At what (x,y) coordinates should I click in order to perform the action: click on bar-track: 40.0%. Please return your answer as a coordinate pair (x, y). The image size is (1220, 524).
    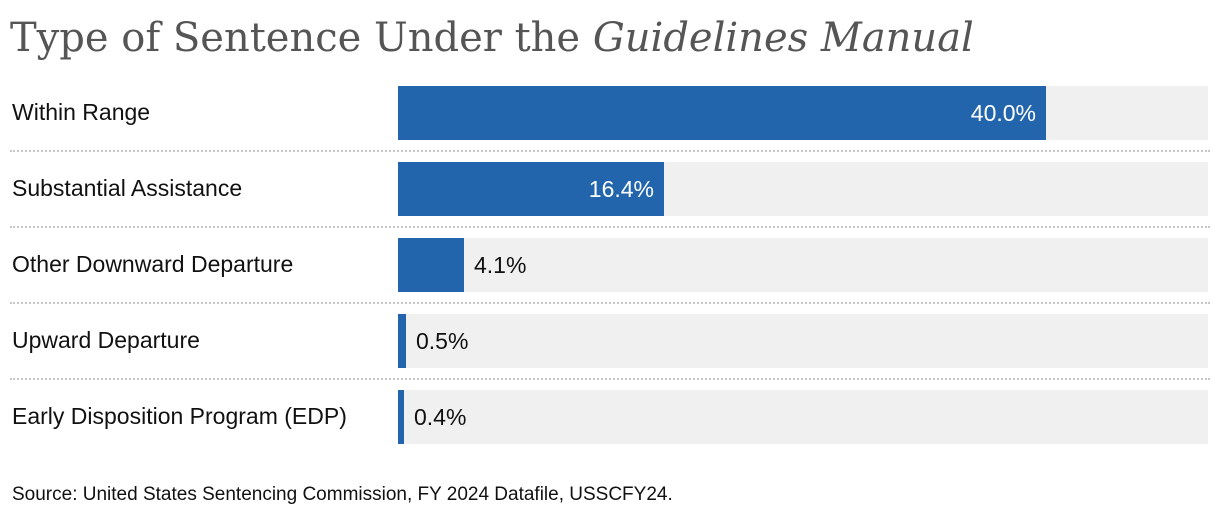
    Looking at the image, I should click on (803, 113).